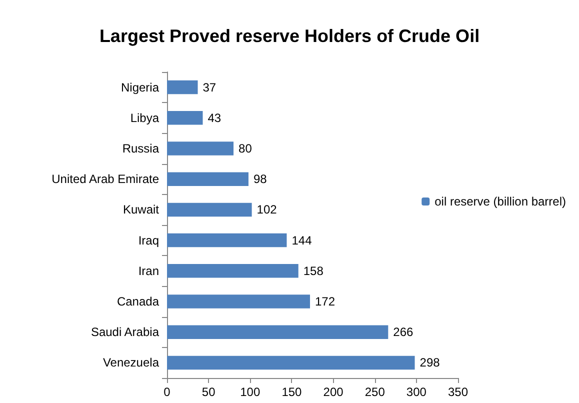 The width and height of the screenshot is (579, 403). Describe the element at coordinates (333, 392) in the screenshot. I see `x-tick-label: 200` at that location.